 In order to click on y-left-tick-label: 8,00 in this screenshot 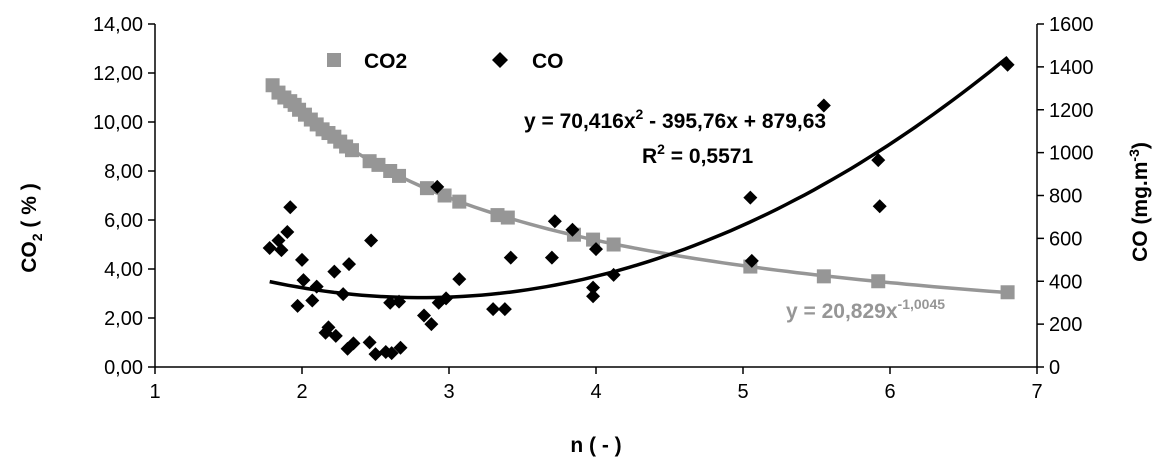, I will do `click(123, 172)`.